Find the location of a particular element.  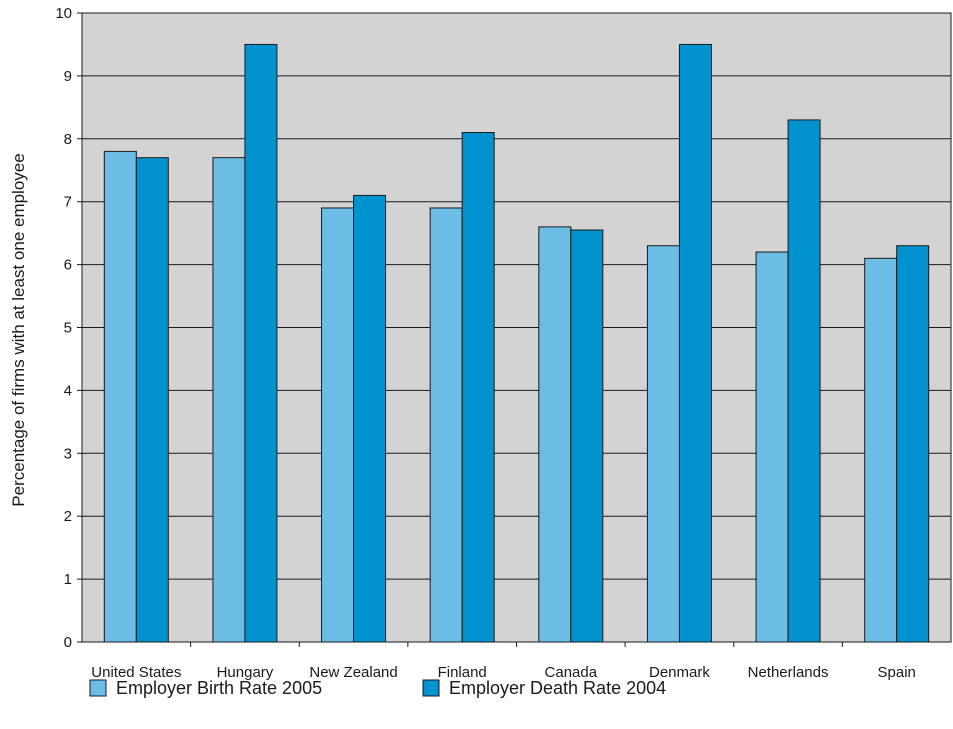

x-tick-label: Canada is located at coordinates (571, 672).